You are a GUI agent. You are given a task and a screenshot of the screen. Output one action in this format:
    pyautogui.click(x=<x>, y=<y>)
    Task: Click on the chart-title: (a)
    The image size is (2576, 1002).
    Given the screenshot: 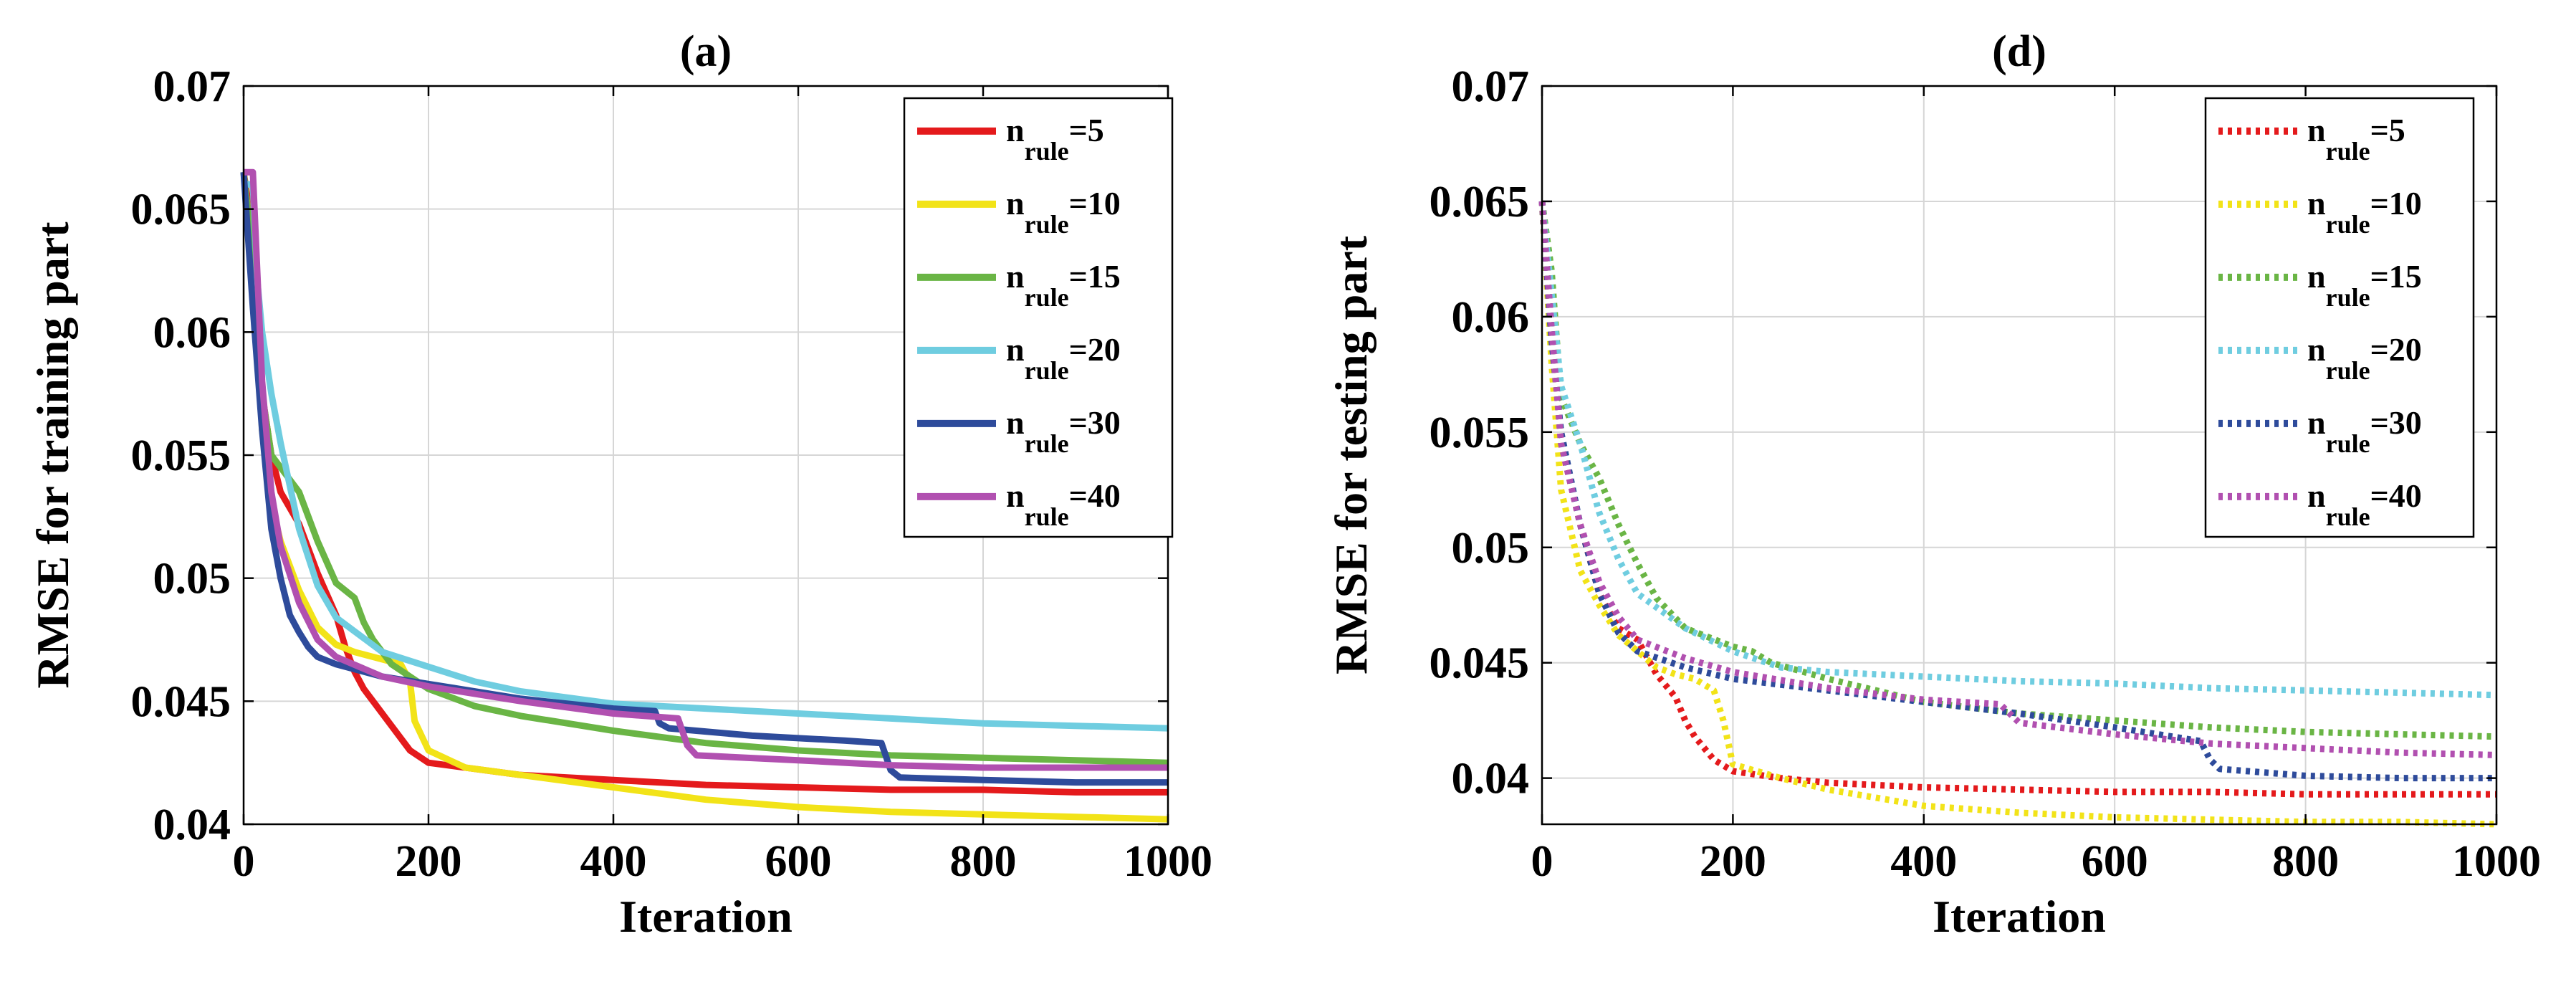 What is the action you would take?
    pyautogui.click(x=706, y=52)
    